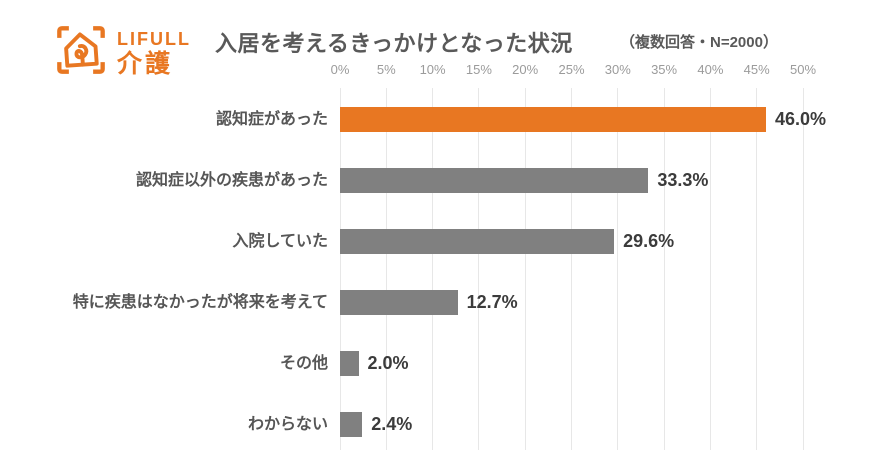  I want to click on value-label: 46.0%, so click(800, 119).